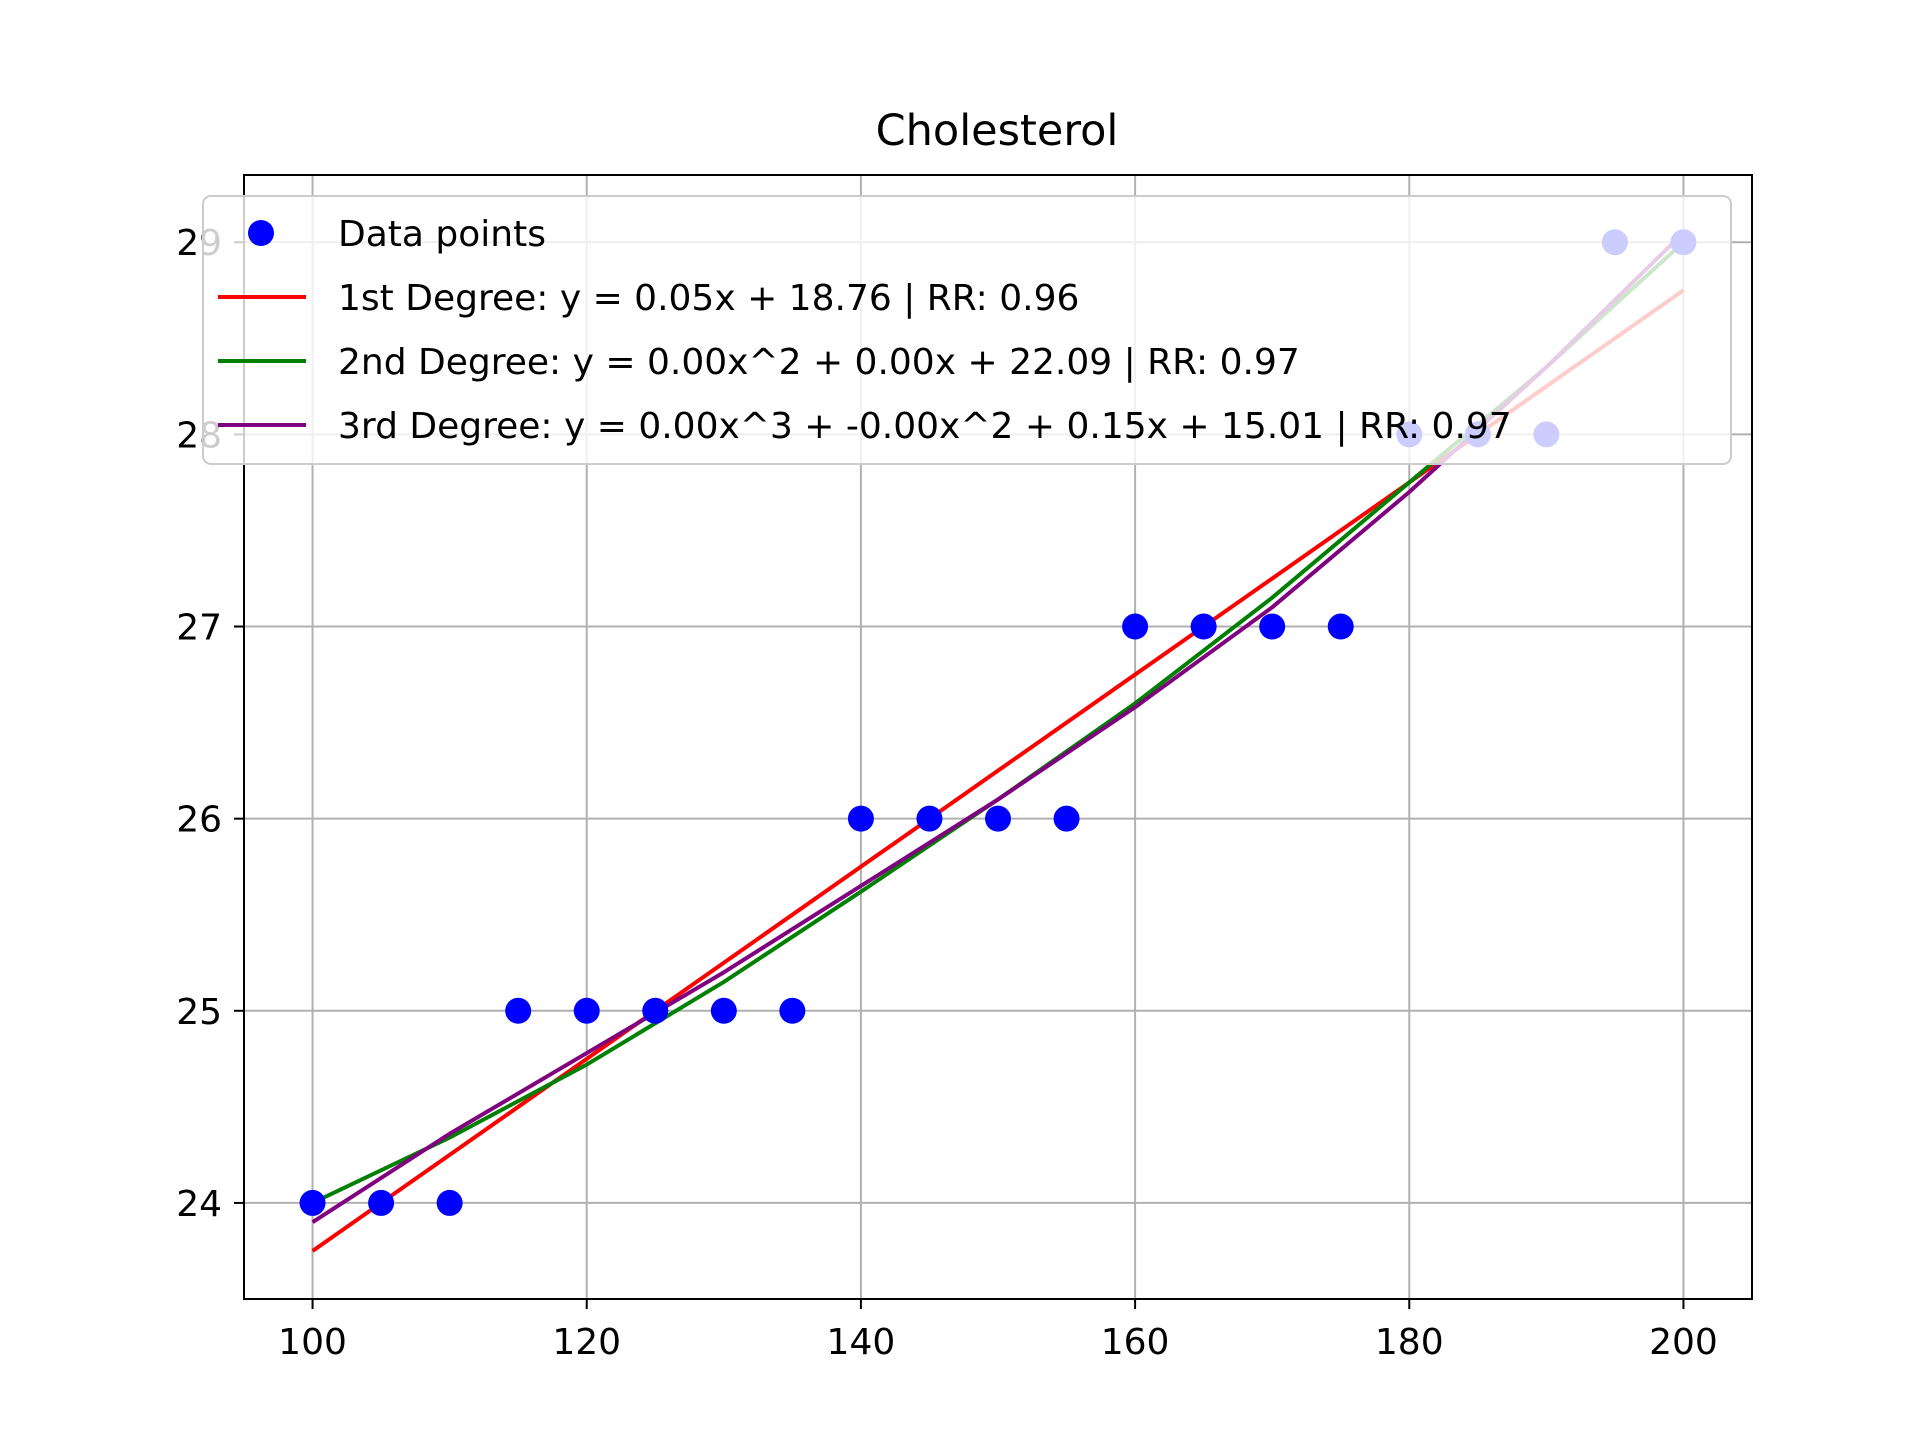 The image size is (1920, 1440). What do you see at coordinates (861, 1342) in the screenshot?
I see `x-tick-label: 140` at bounding box center [861, 1342].